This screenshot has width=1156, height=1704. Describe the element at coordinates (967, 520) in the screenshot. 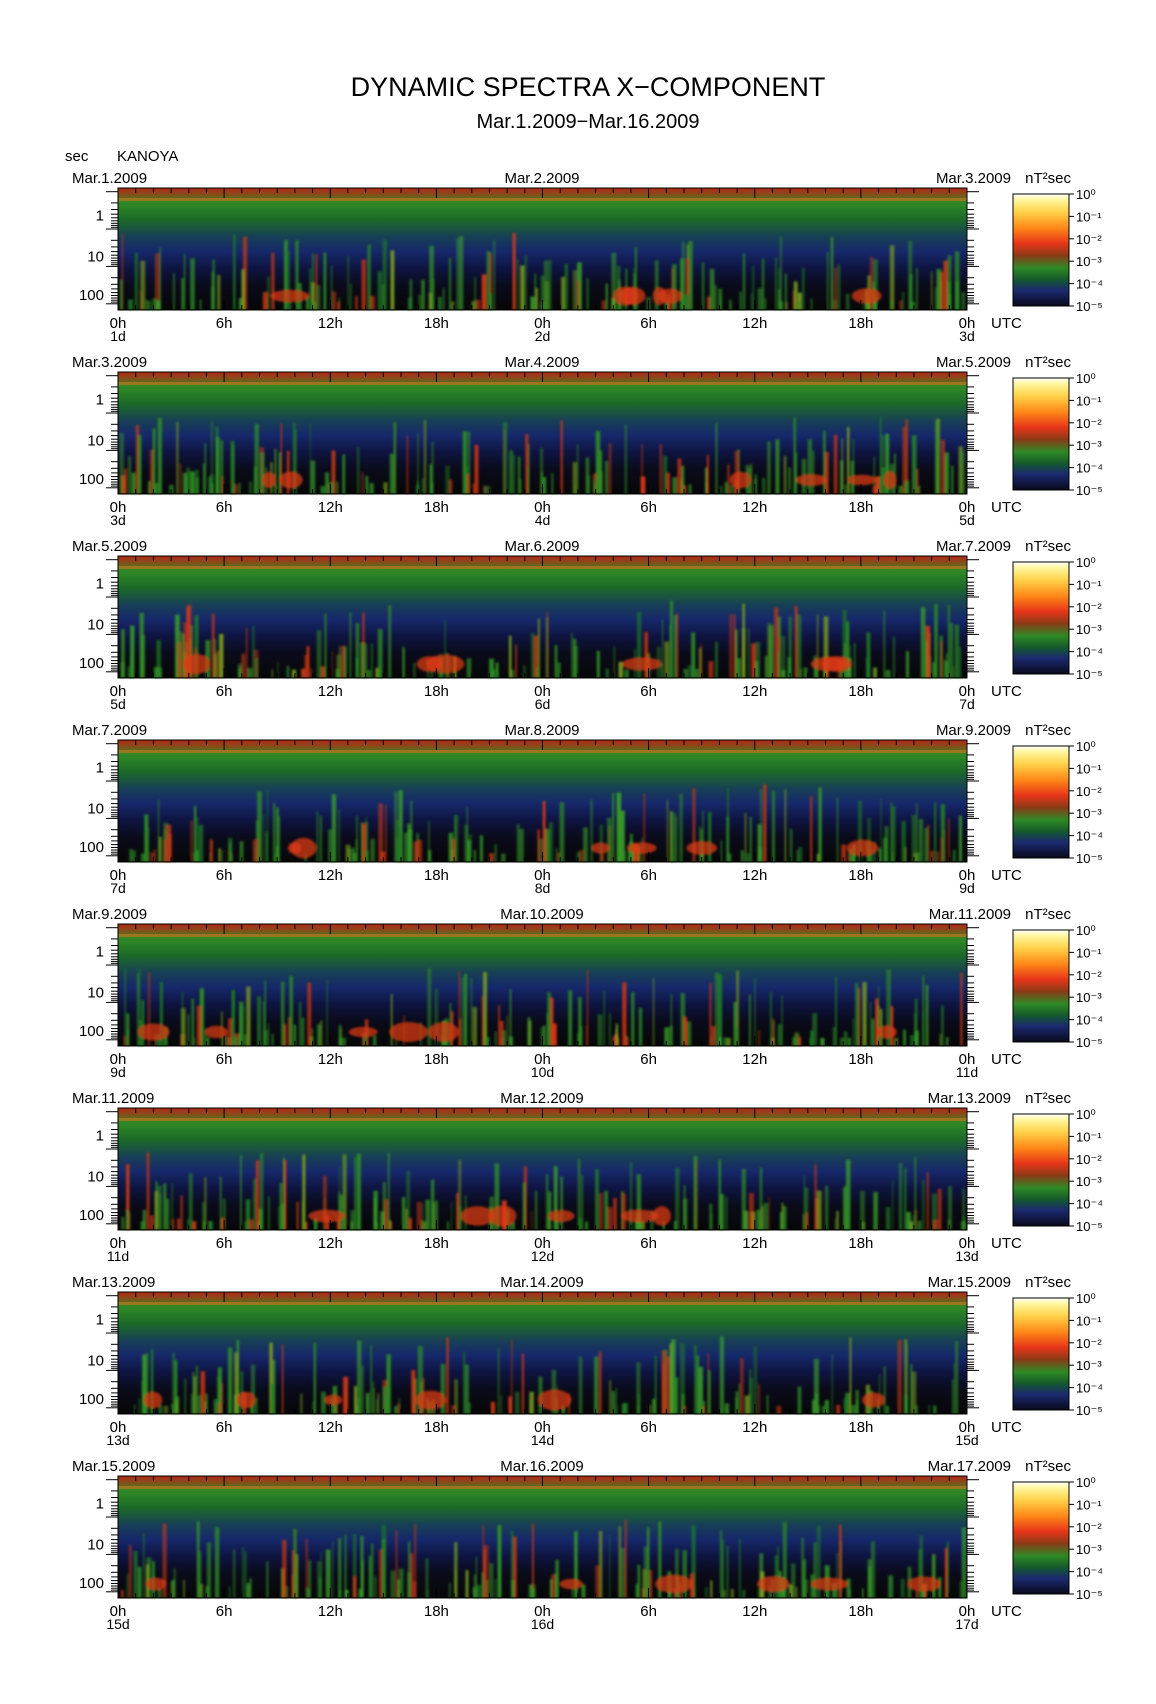

I see `day-label-end: 5d` at that location.